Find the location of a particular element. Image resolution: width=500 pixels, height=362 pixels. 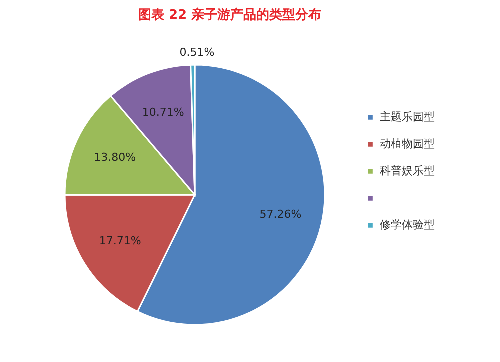

chart-title: 图表 22 亲子游产品的类型分布 is located at coordinates (230, 15).